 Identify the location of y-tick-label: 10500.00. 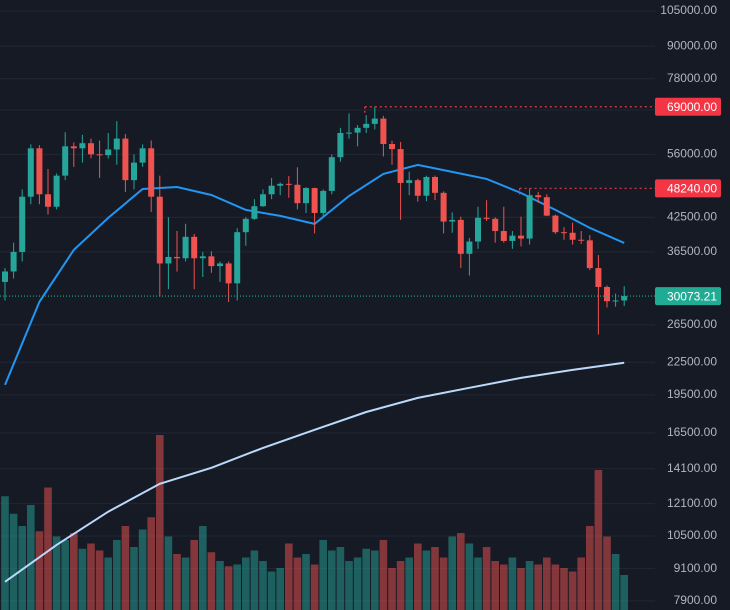
(692, 535).